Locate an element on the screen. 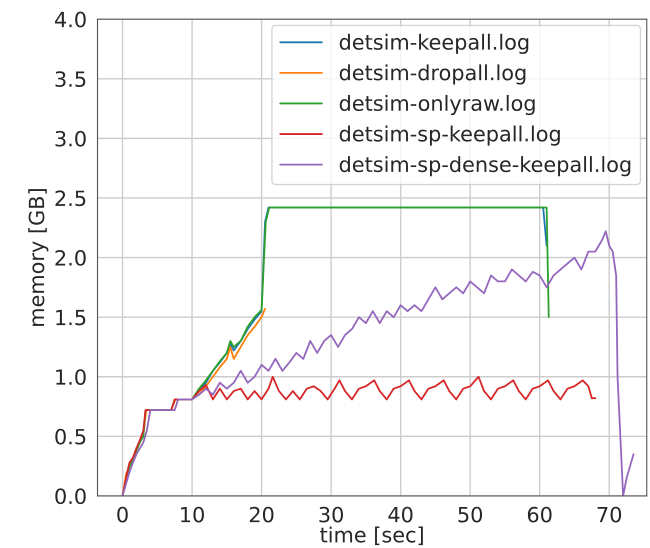 Image resolution: width=650 pixels, height=548 pixels. y-tick-label: 2.0 is located at coordinates (70, 258).